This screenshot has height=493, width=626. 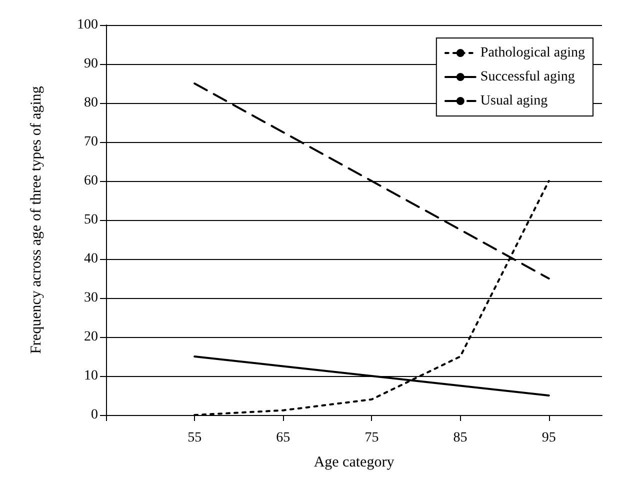 What do you see at coordinates (87, 25) in the screenshot?
I see `y-tick-label: 100` at bounding box center [87, 25].